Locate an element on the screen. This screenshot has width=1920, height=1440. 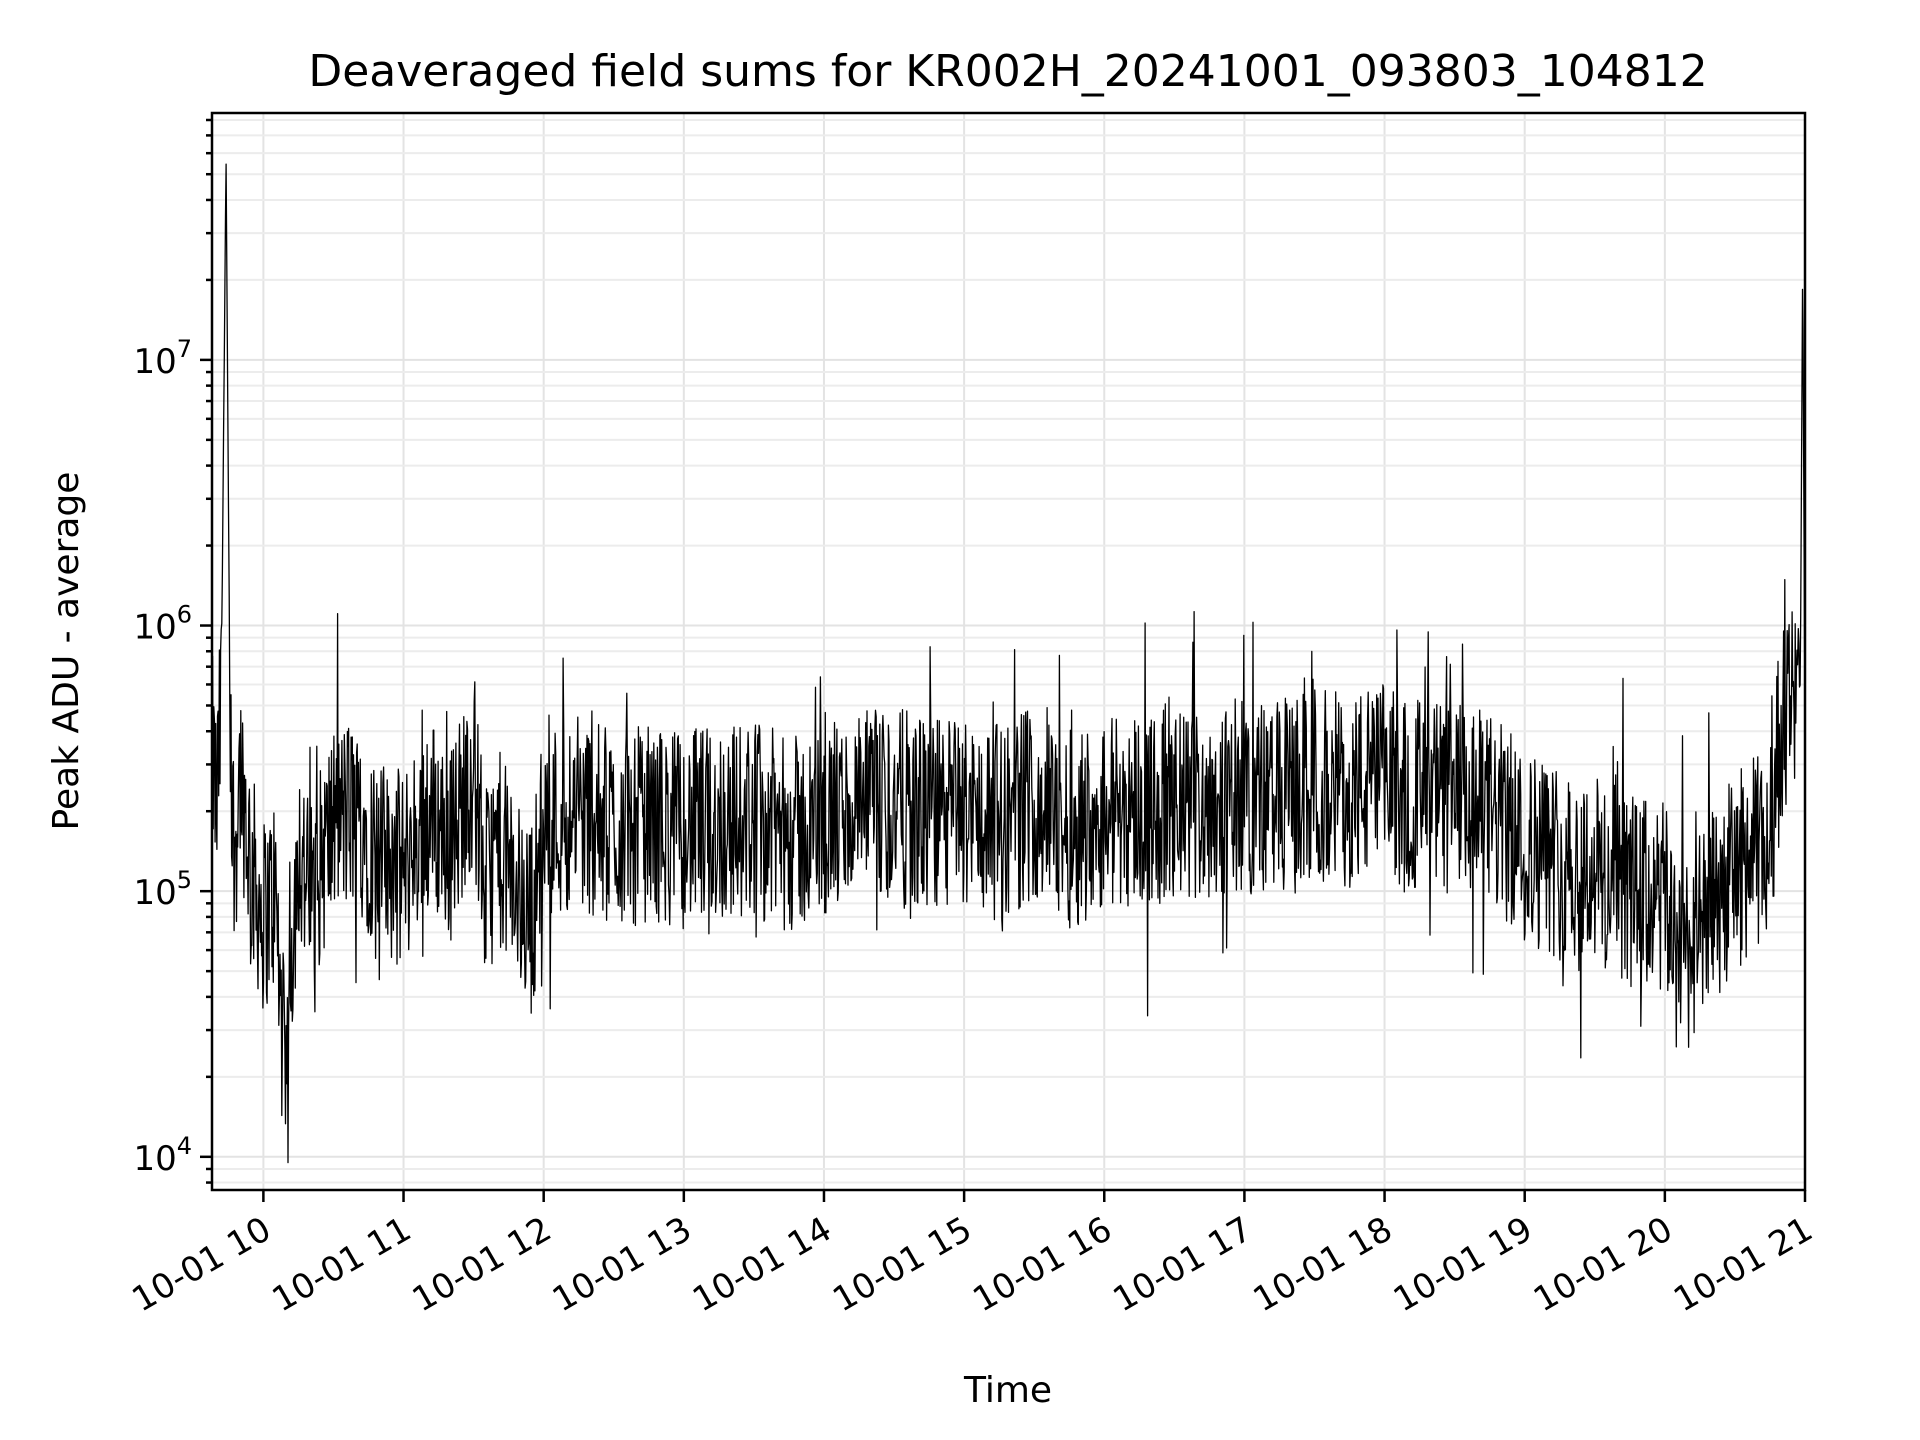
x-tick-label: 10-01 14 is located at coordinates (762, 1264).